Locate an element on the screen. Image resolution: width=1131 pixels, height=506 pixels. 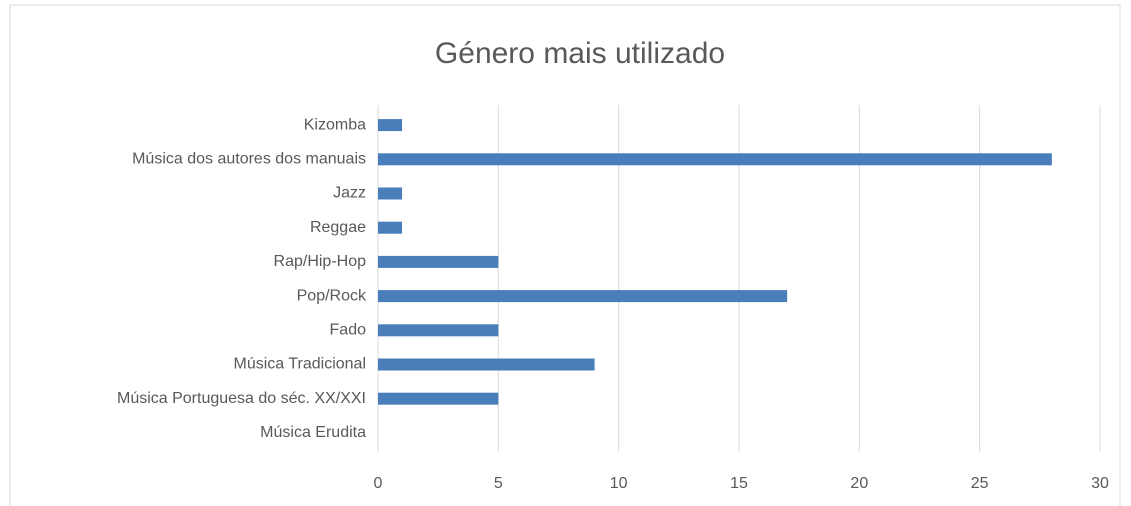
y-tick-label: Kizomba is located at coordinates (335, 124).